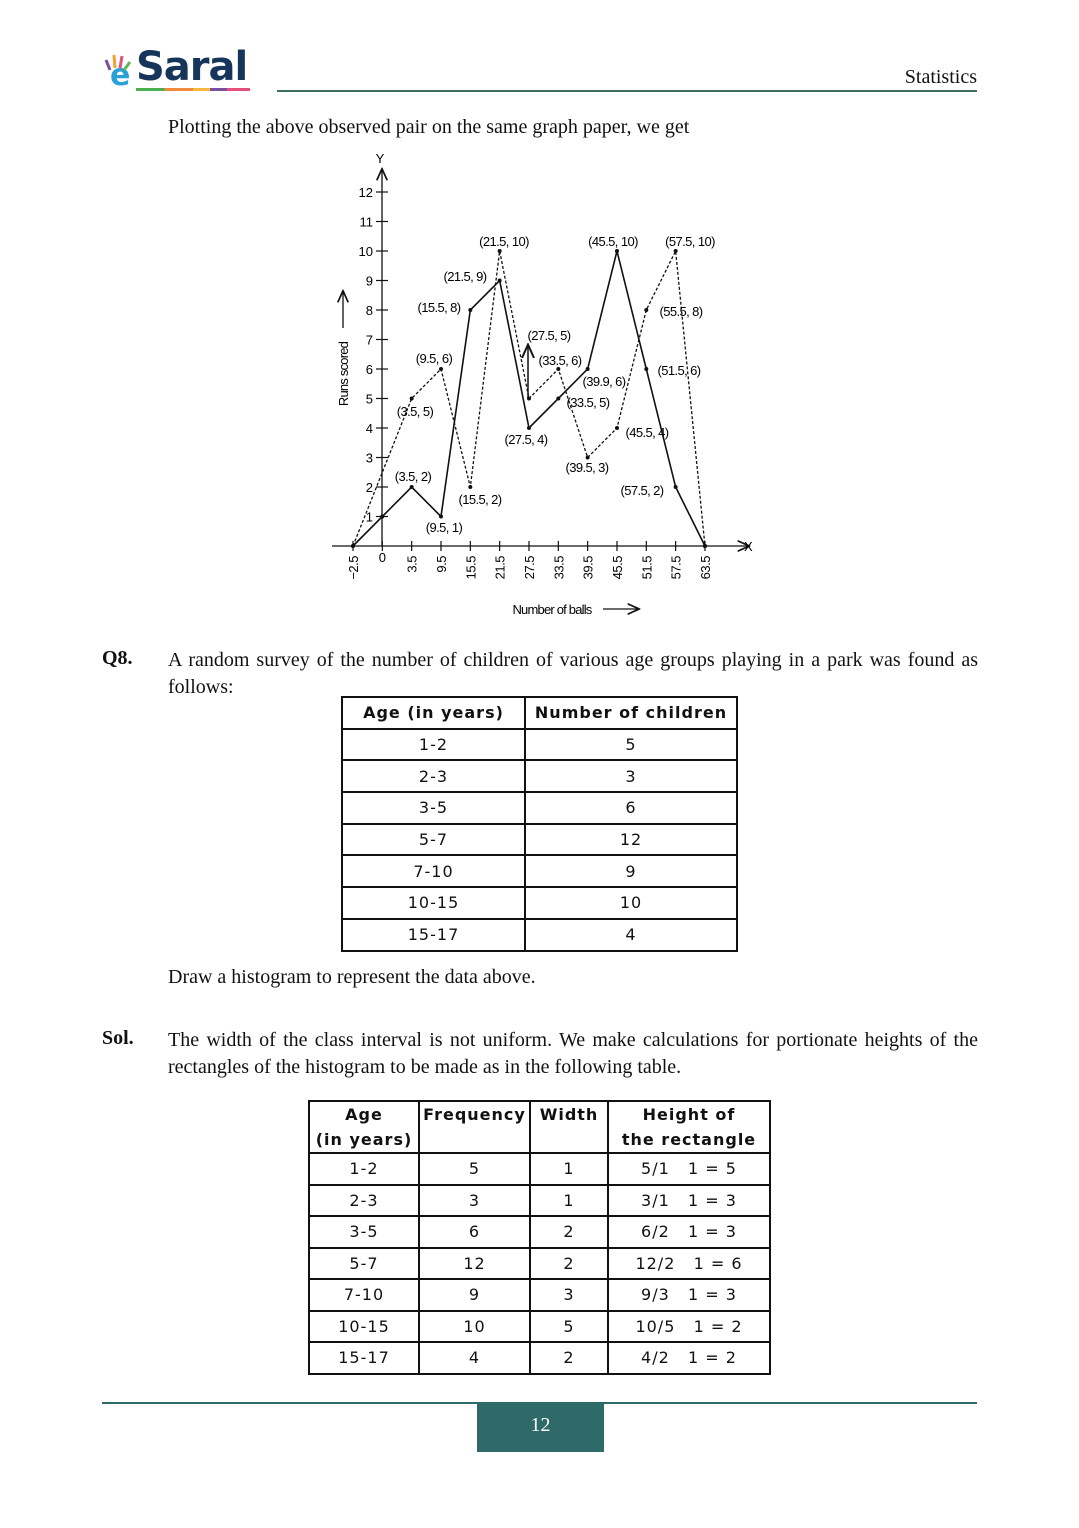 This screenshot has height=1528, width=1079. What do you see at coordinates (474, 1232) in the screenshot?
I see `frequency-cell: 6` at bounding box center [474, 1232].